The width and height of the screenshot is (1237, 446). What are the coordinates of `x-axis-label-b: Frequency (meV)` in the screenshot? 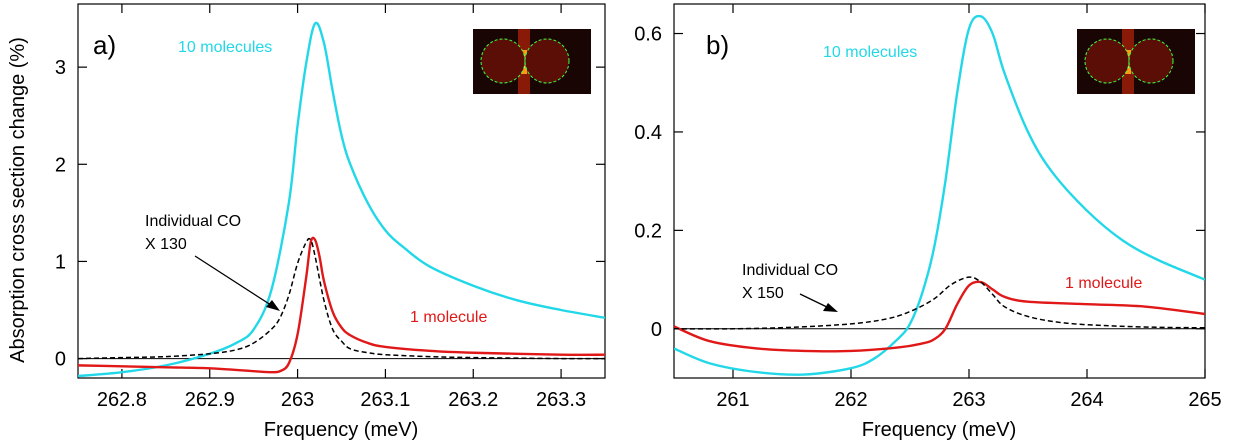 It's located at (939, 430).